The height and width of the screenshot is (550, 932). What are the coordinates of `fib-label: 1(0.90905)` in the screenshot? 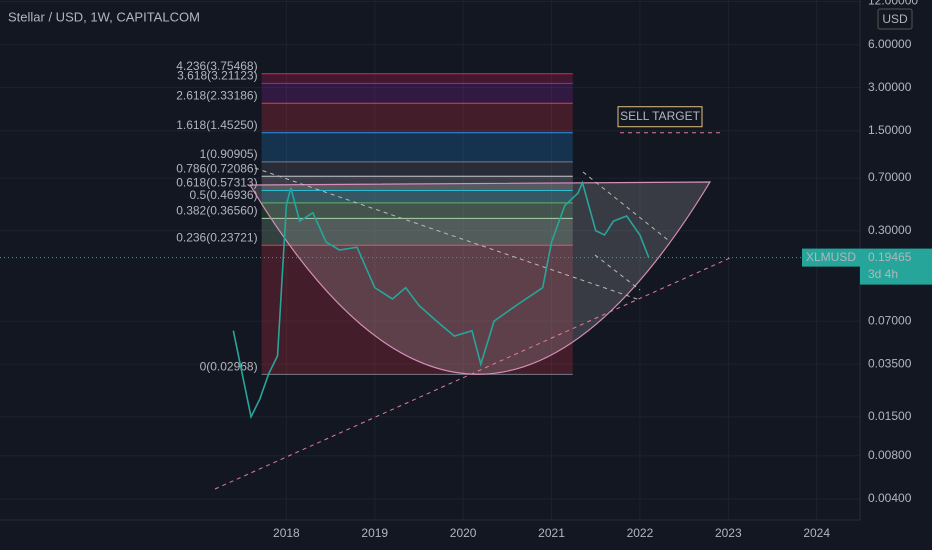 It's located at (229, 154).